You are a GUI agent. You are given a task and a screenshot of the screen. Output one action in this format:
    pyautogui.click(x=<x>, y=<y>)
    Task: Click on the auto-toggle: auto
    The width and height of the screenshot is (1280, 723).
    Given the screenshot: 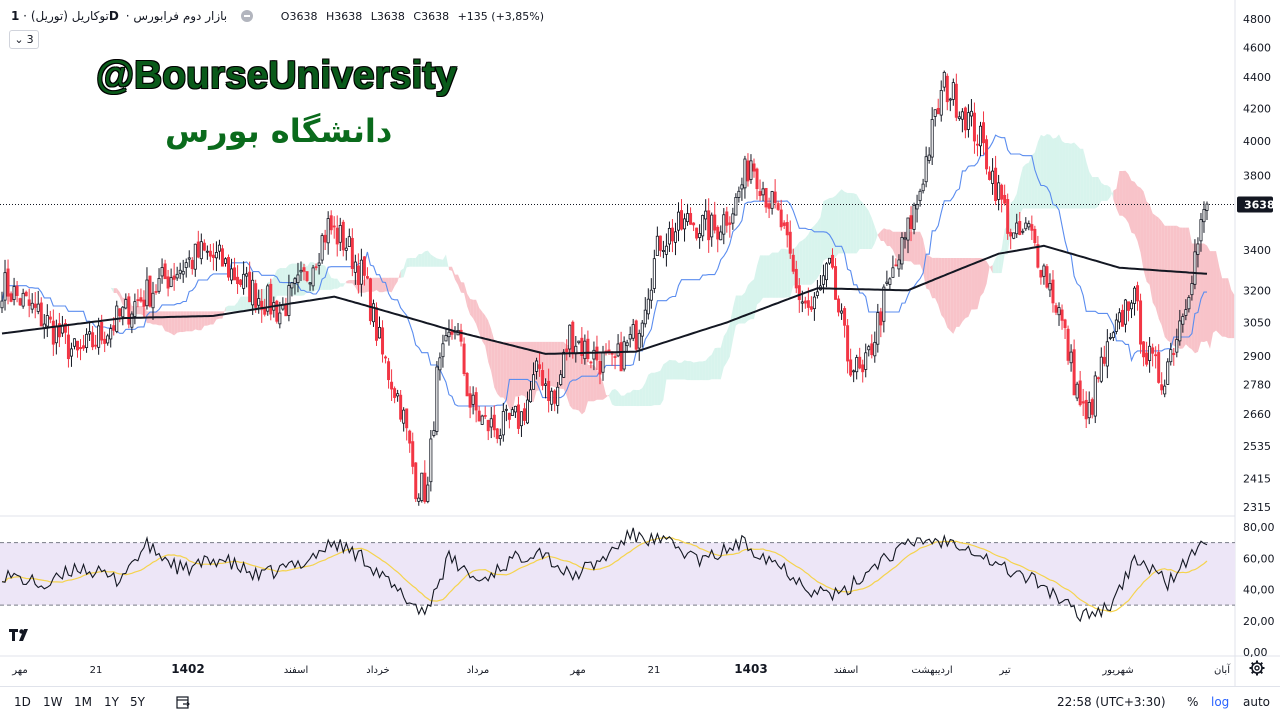 What is the action you would take?
    pyautogui.click(x=1256, y=702)
    